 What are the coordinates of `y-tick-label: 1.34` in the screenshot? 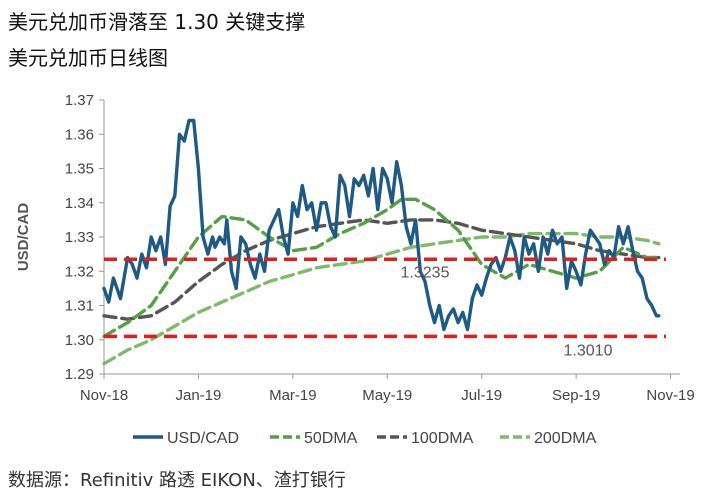 It's located at (79, 203).